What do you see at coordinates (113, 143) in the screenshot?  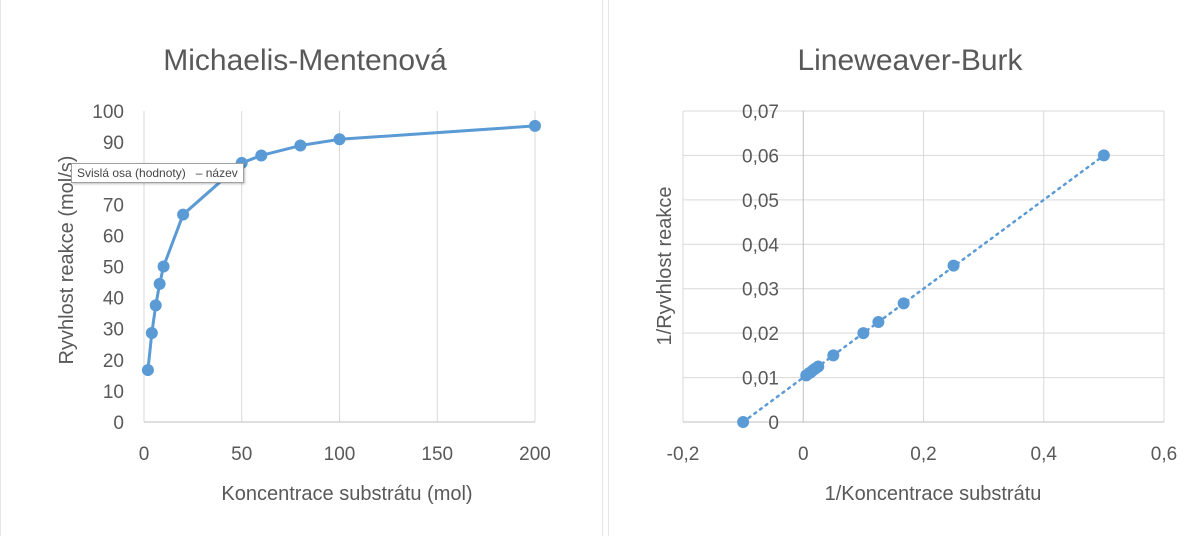 I see `y-tick-label: 90` at bounding box center [113, 143].